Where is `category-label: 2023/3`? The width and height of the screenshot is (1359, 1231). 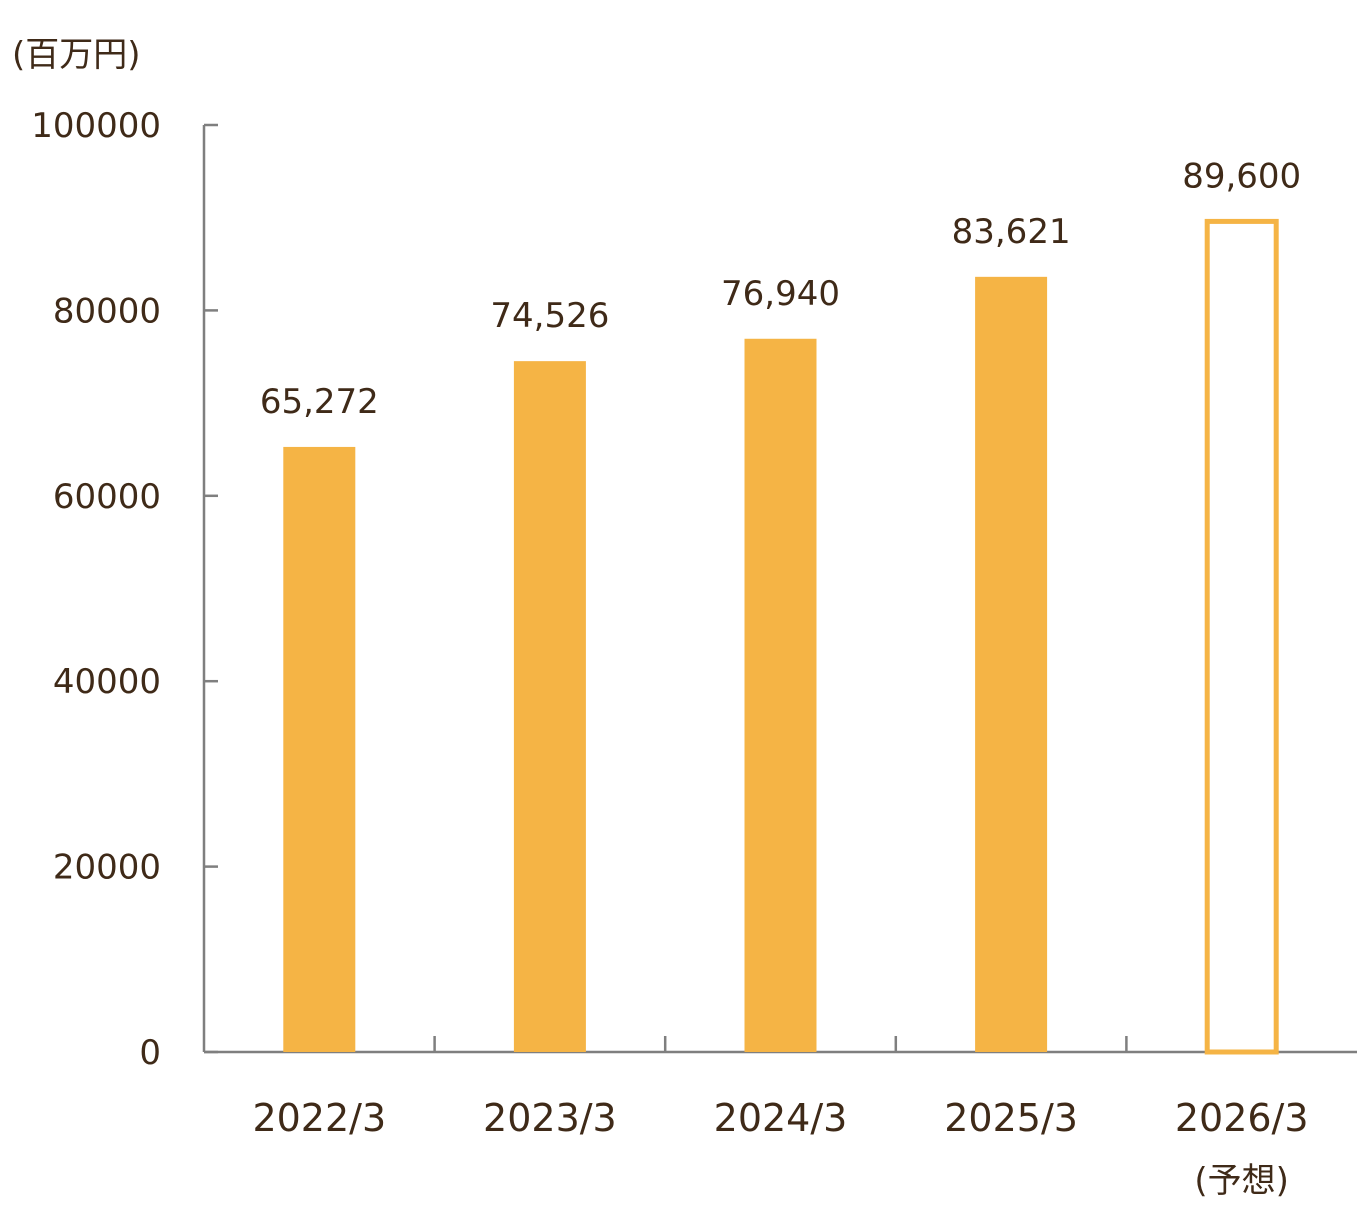
category-label: 2023/3 is located at coordinates (550, 1118).